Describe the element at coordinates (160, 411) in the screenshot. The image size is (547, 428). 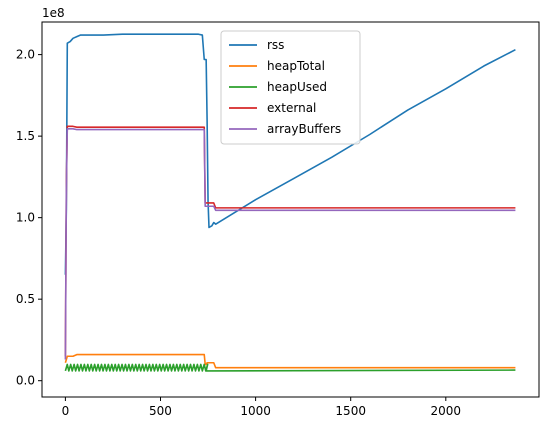
I see `x-tick-label: 500` at that location.